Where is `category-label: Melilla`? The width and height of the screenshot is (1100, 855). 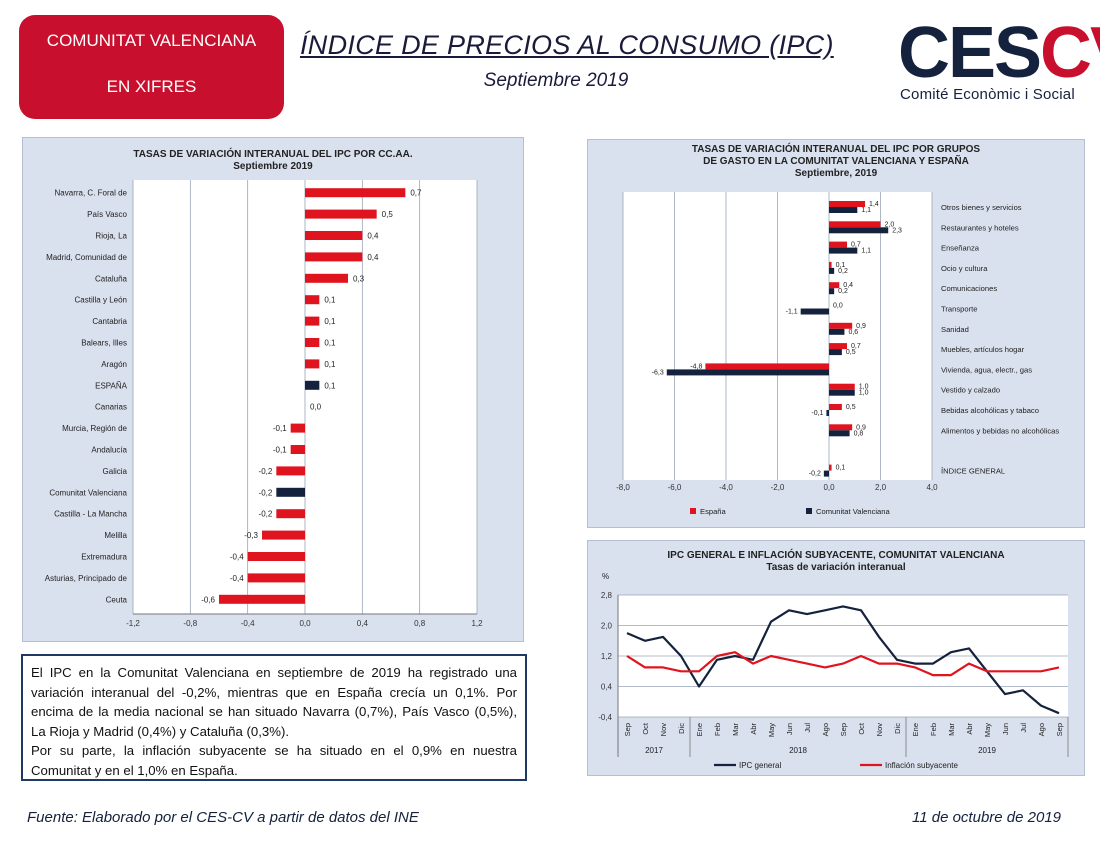
category-label: Melilla is located at coordinates (115, 535).